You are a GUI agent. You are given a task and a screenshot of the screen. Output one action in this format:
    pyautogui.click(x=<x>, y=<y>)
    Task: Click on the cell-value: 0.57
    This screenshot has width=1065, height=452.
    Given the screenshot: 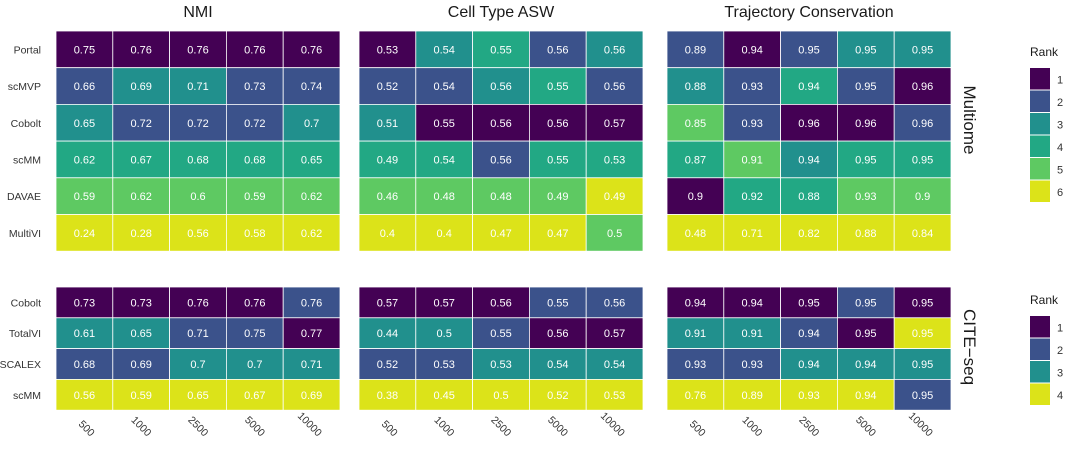 What is the action you would take?
    pyautogui.click(x=614, y=124)
    